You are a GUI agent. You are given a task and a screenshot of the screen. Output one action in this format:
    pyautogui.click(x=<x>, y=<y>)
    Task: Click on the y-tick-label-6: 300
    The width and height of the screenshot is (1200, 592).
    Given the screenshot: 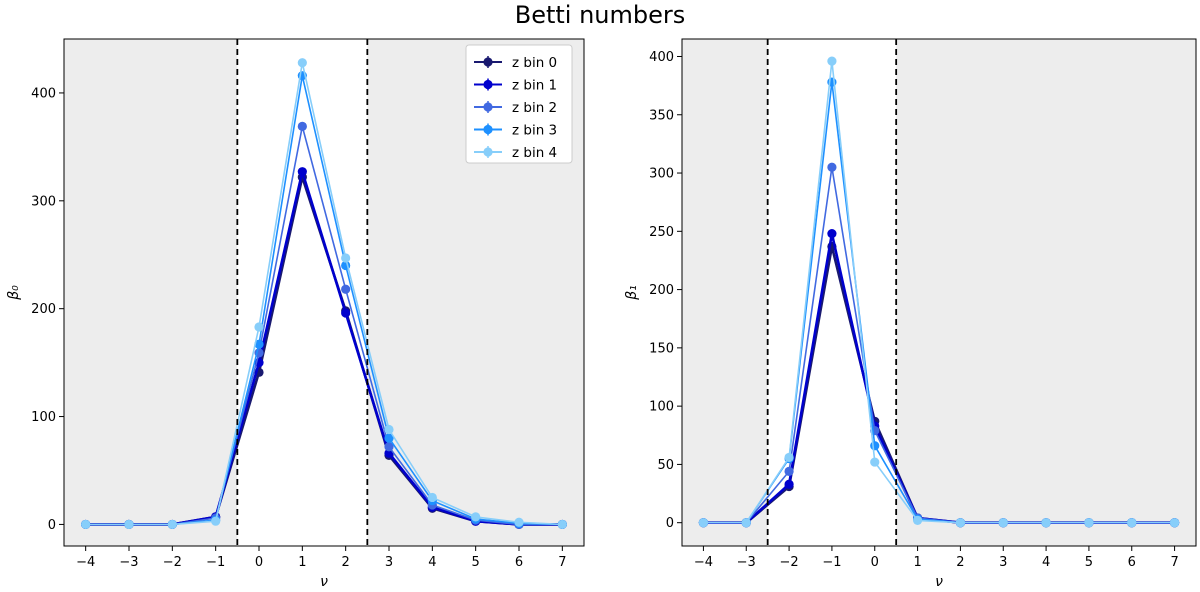 What is the action you would take?
    pyautogui.click(x=661, y=174)
    